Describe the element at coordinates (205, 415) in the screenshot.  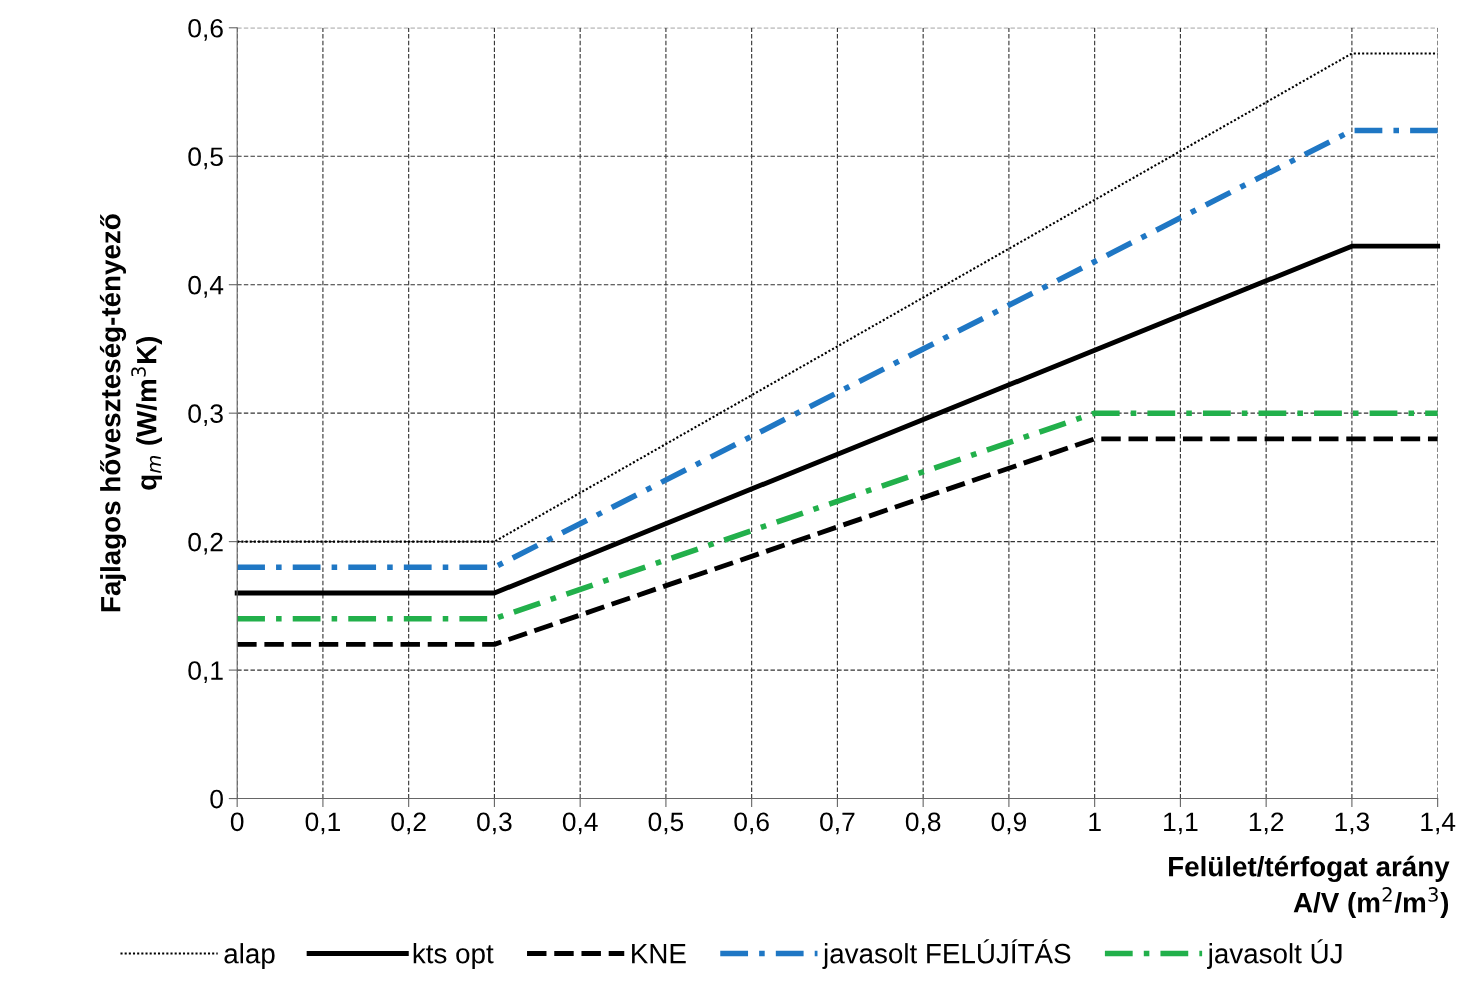
I see `y-tick-label: 0,3` at that location.